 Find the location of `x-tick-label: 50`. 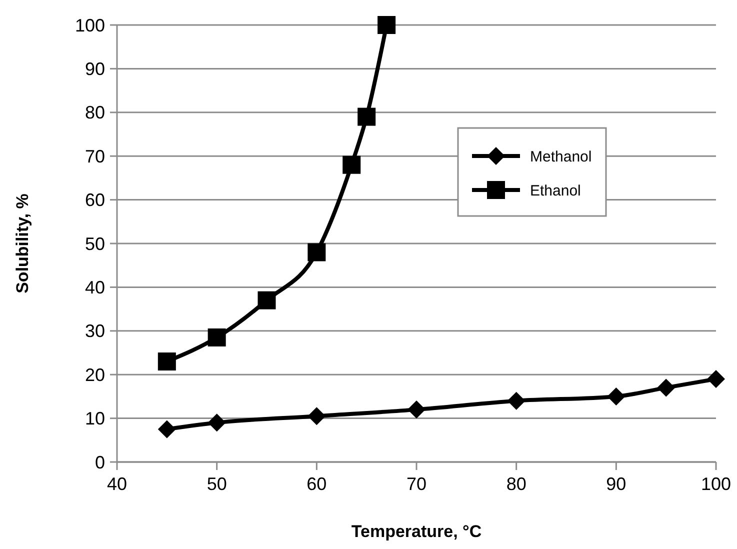

x-tick-label: 50 is located at coordinates (216, 484).